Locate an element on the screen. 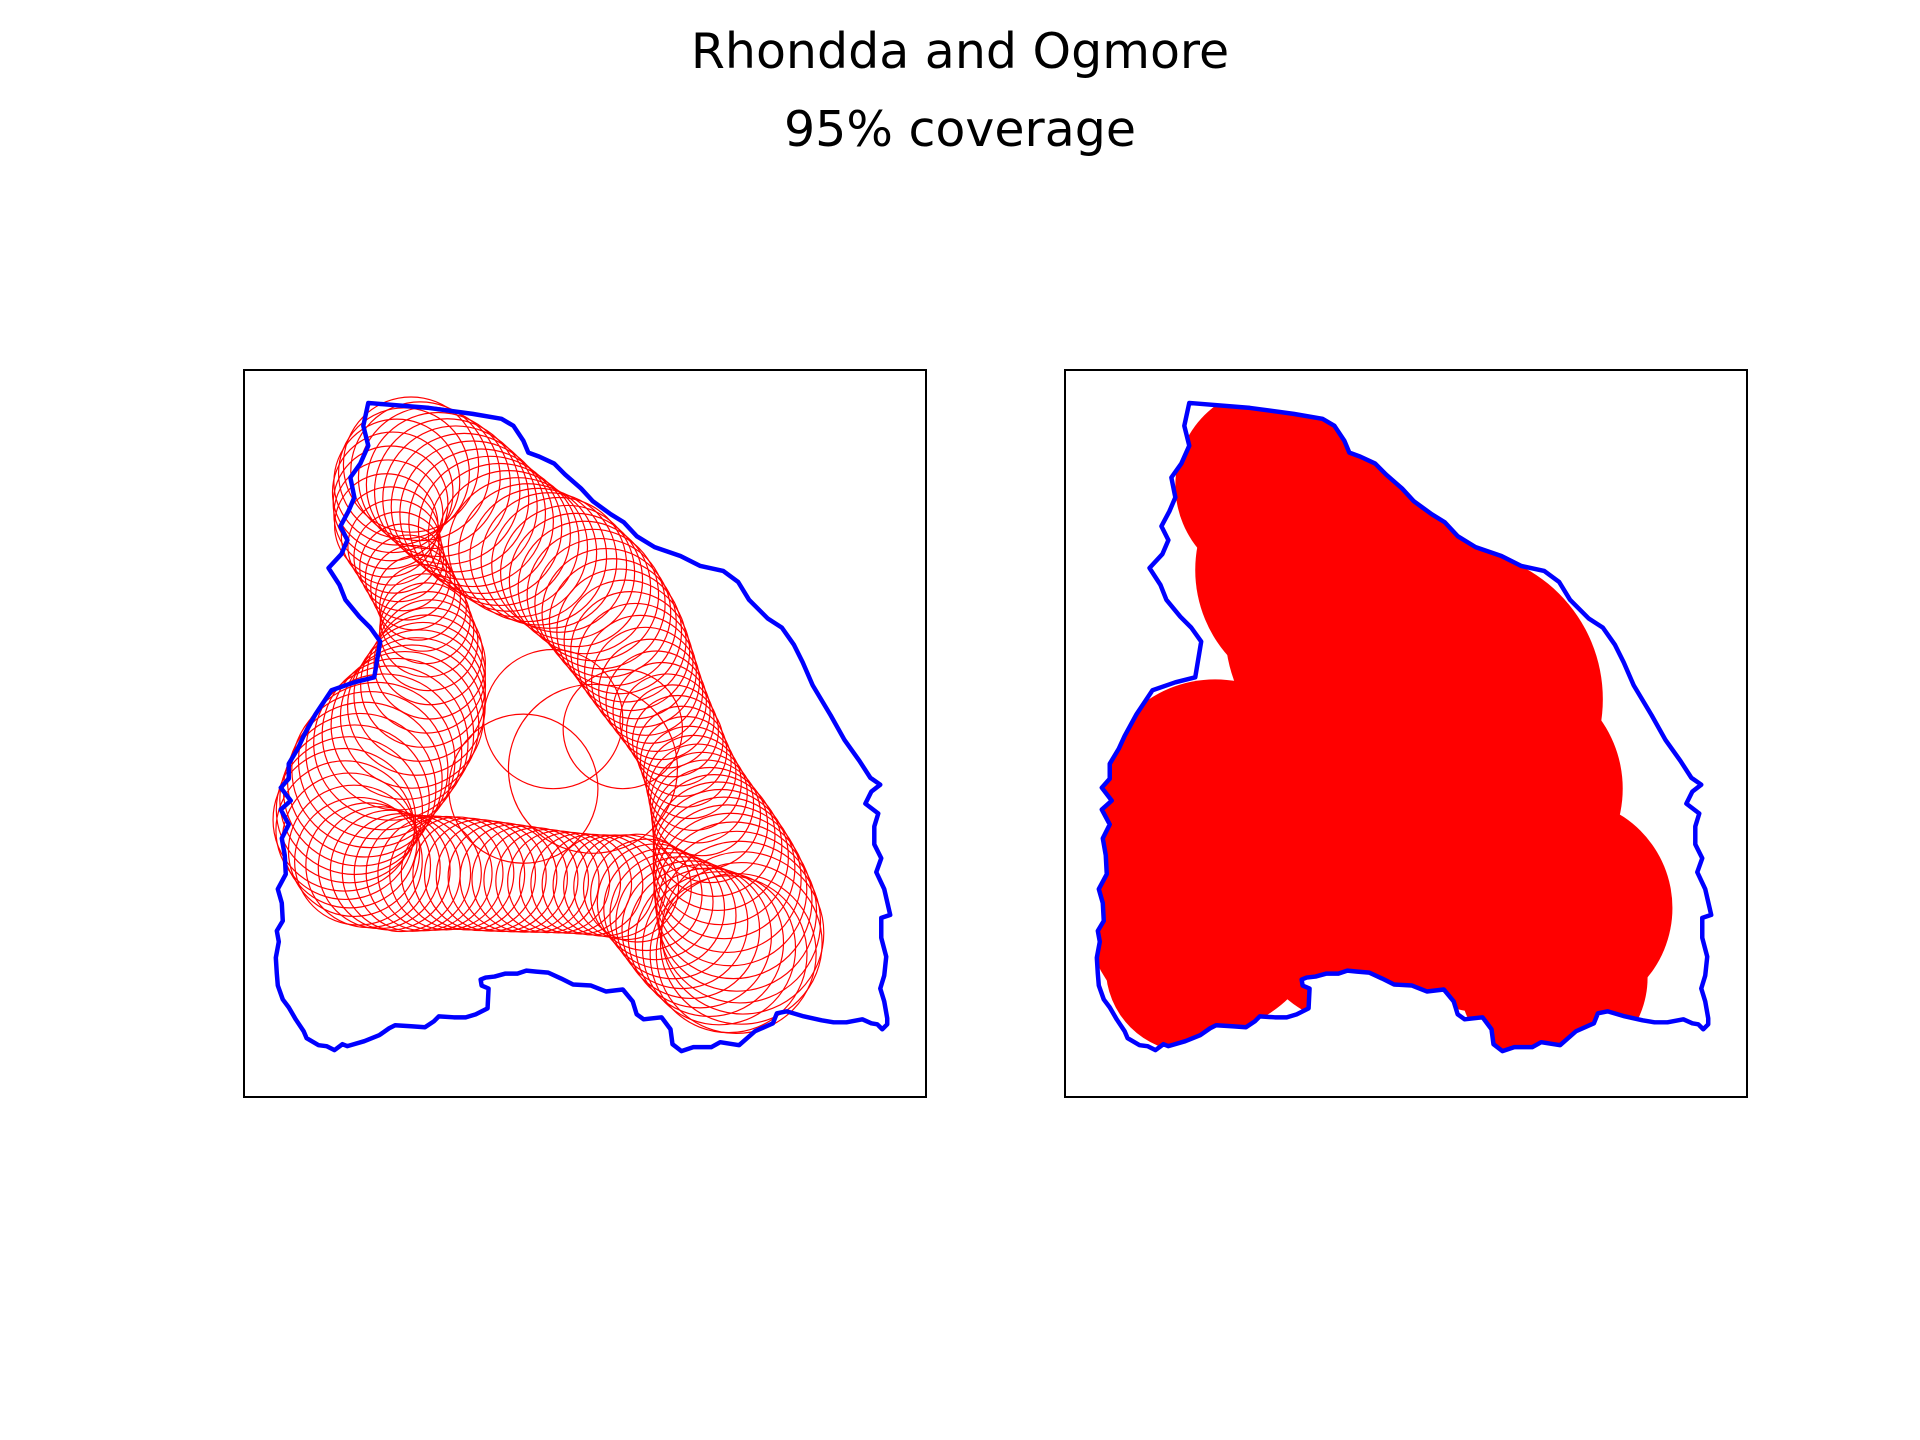 This screenshot has height=1440, width=1920. circle-outlines-plot is located at coordinates (582, 725).